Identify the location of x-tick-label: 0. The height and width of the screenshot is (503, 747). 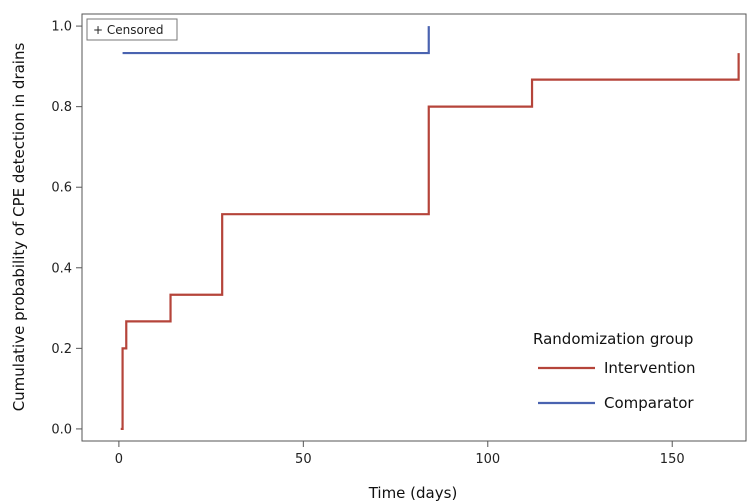
(119, 459).